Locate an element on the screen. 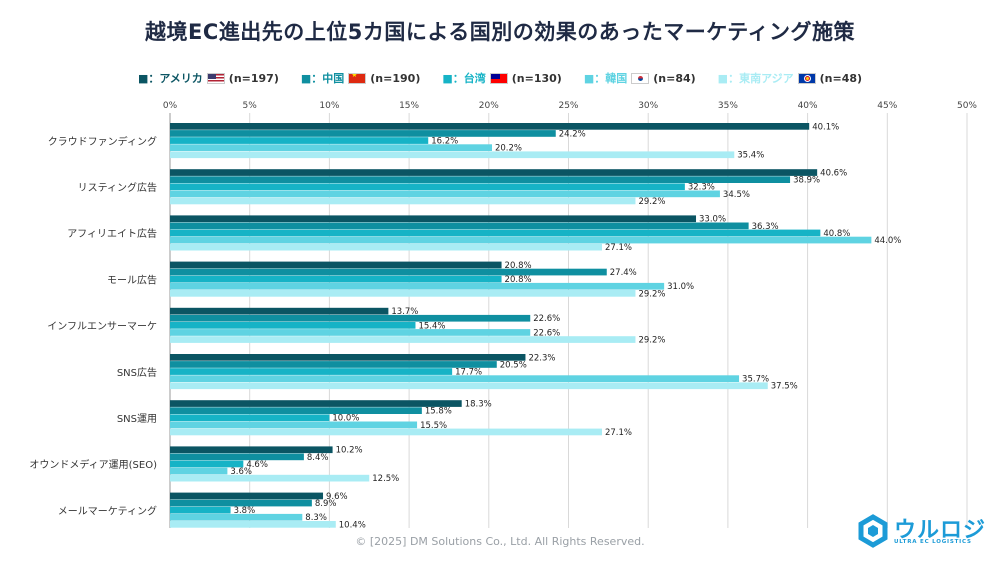  category-label: SNS広告 is located at coordinates (137, 372).